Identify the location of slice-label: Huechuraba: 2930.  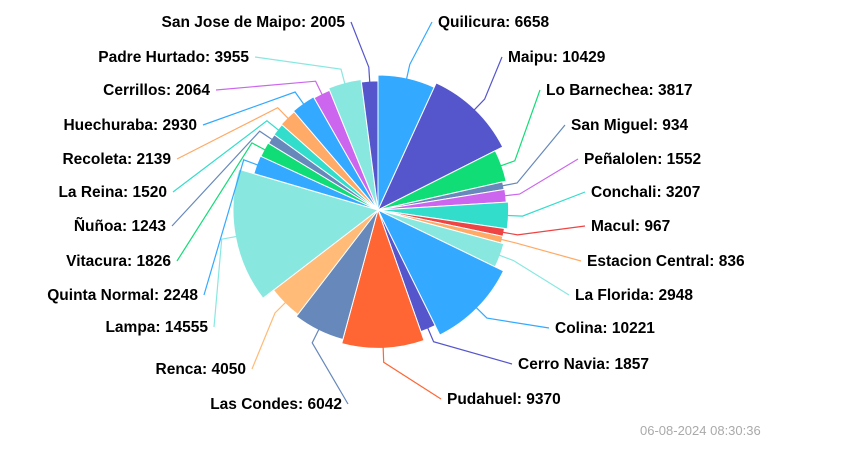
(130, 125).